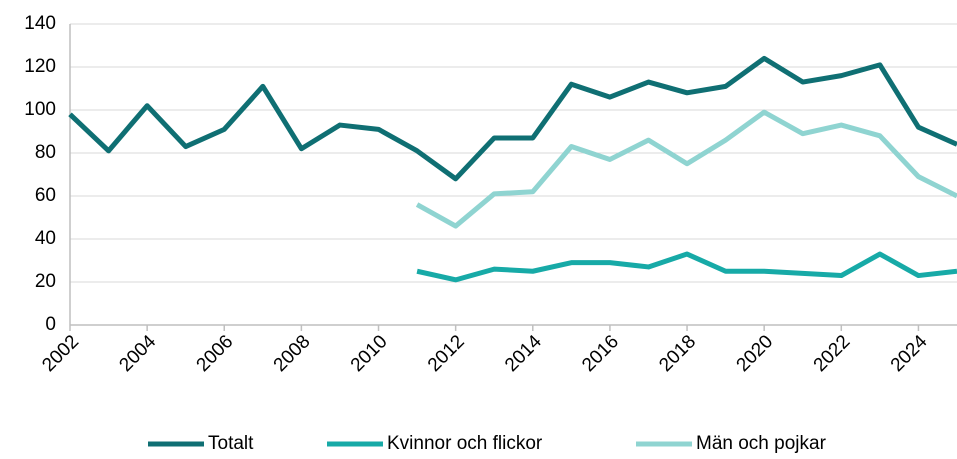 This screenshot has width=957, height=459. Describe the element at coordinates (45, 195) in the screenshot. I see `y-tick-label: 60` at that location.